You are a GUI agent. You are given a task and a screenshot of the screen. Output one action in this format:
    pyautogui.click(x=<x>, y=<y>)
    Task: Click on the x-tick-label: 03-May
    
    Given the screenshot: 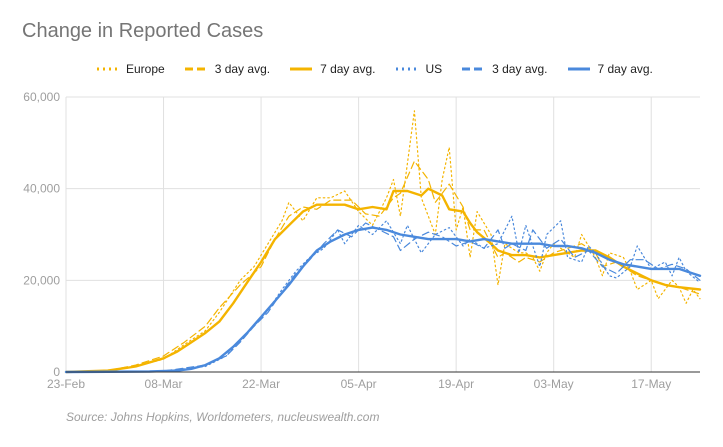 What is the action you would take?
    pyautogui.click(x=554, y=384)
    